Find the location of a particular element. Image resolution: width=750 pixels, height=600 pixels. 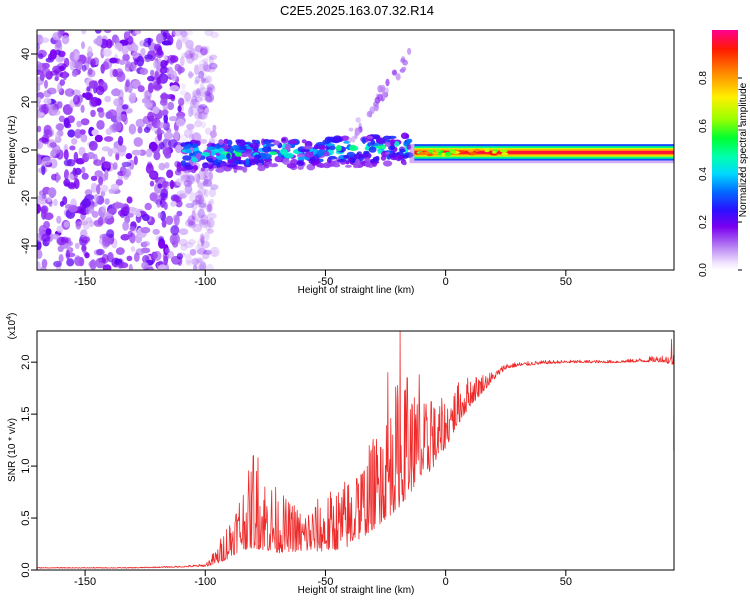

snr-y-axis: 0.0 0.5 1.0 1.5 2.0 is located at coordinates (28, 466).